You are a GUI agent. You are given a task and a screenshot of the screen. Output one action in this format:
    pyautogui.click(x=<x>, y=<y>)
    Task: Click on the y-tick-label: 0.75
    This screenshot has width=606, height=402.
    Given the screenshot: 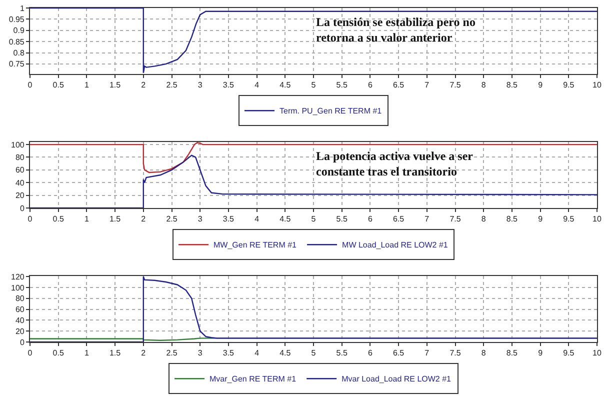 What is the action you would take?
    pyautogui.click(x=16, y=64)
    